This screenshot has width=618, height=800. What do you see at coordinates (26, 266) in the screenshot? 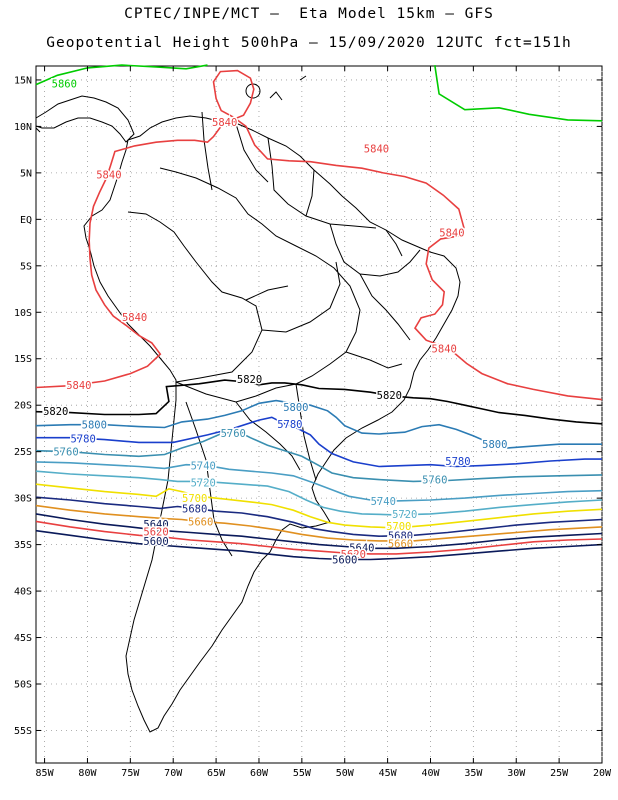
I see `lat-tick-label: 5S` at bounding box center [26, 266].